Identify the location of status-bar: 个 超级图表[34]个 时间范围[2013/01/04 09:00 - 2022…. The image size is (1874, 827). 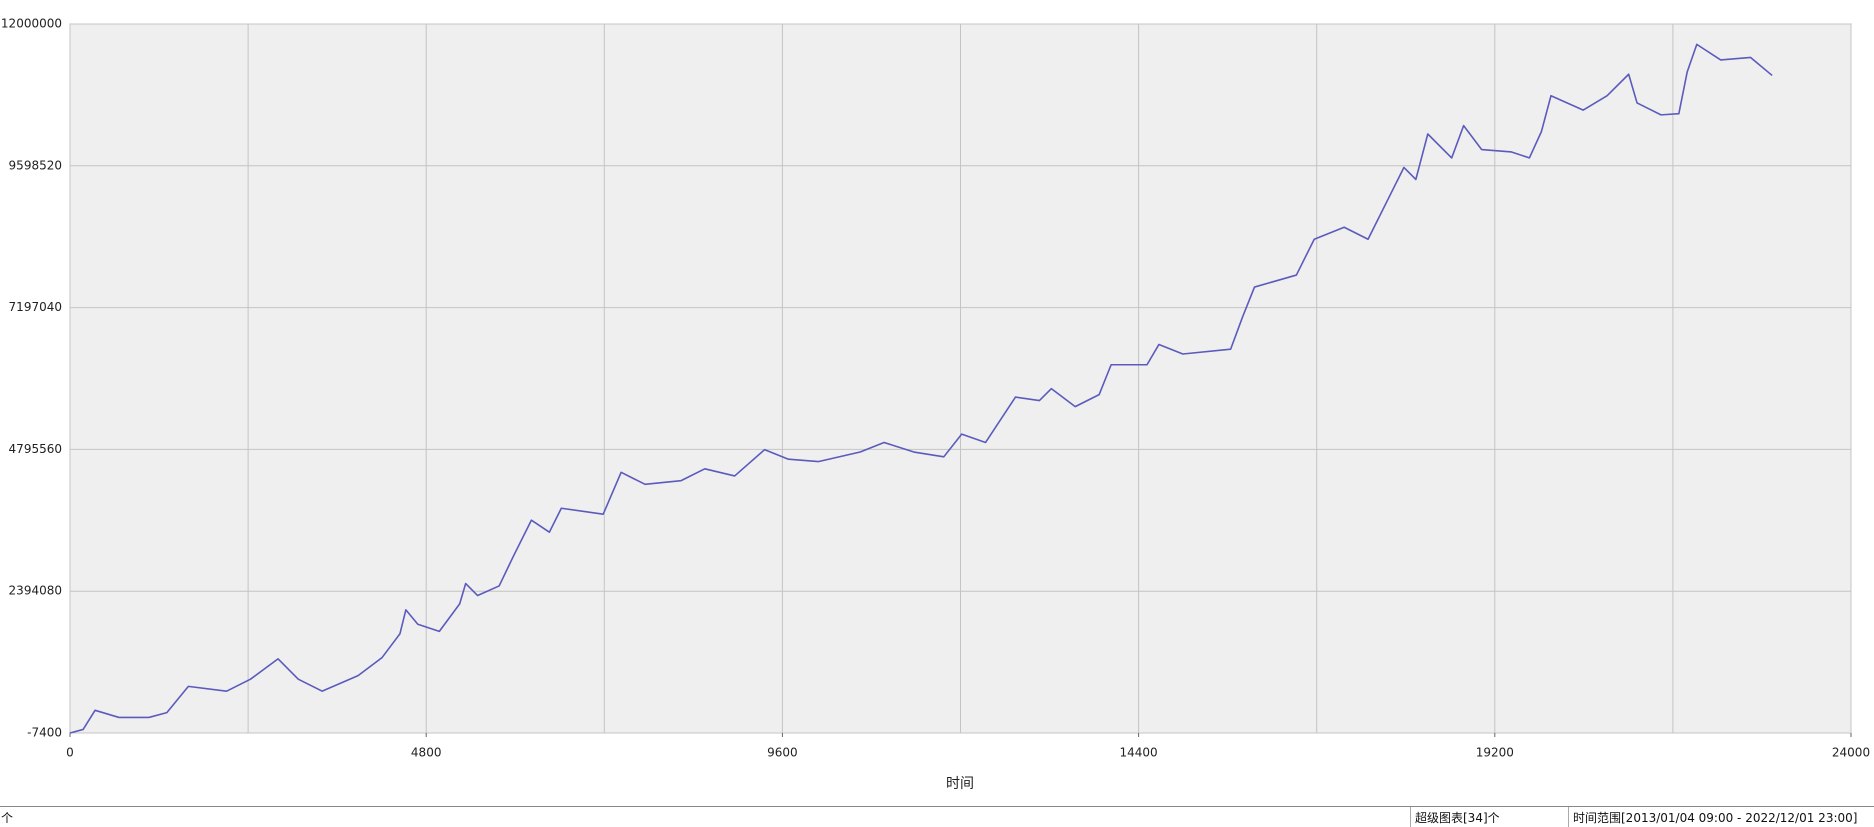
(937, 816).